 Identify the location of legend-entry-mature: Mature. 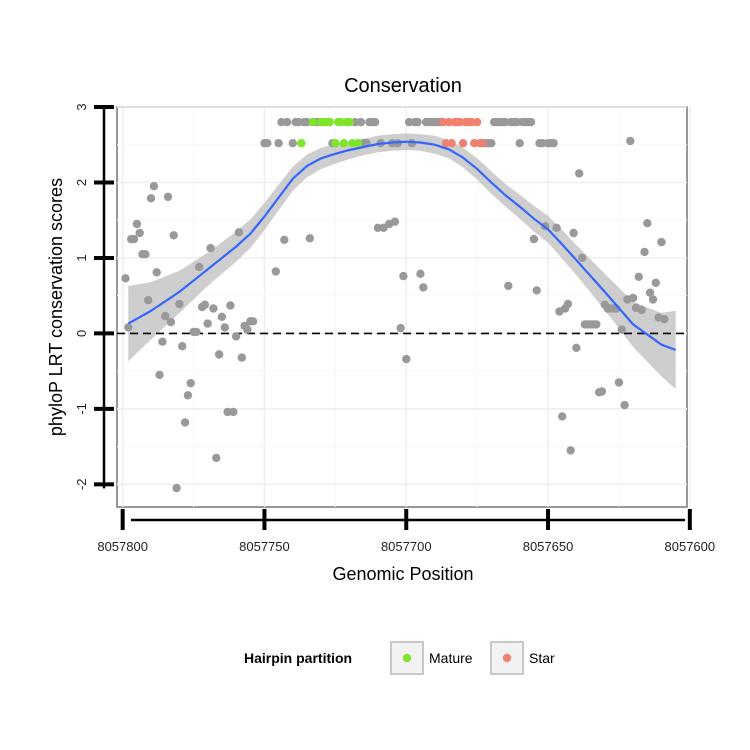
(431, 658).